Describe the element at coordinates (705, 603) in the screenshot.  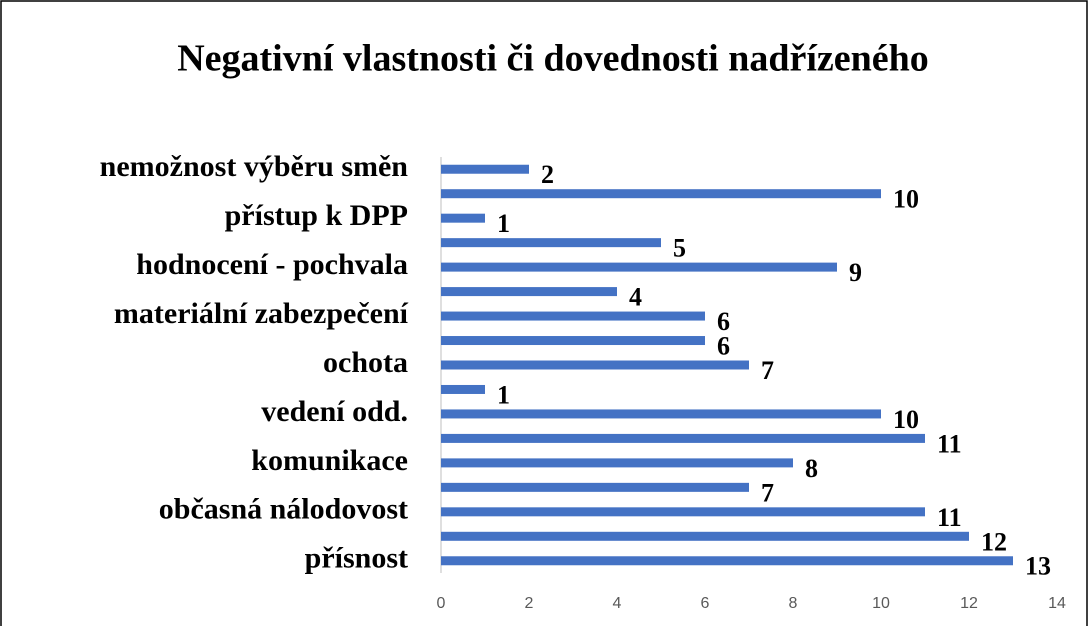
I see `x-tick-label: 6` at that location.